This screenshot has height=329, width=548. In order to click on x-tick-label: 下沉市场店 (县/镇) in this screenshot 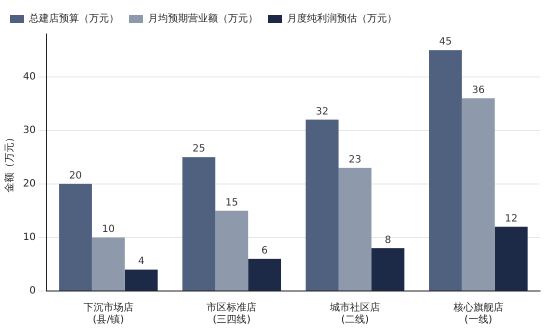, I will do `click(108, 314)`.